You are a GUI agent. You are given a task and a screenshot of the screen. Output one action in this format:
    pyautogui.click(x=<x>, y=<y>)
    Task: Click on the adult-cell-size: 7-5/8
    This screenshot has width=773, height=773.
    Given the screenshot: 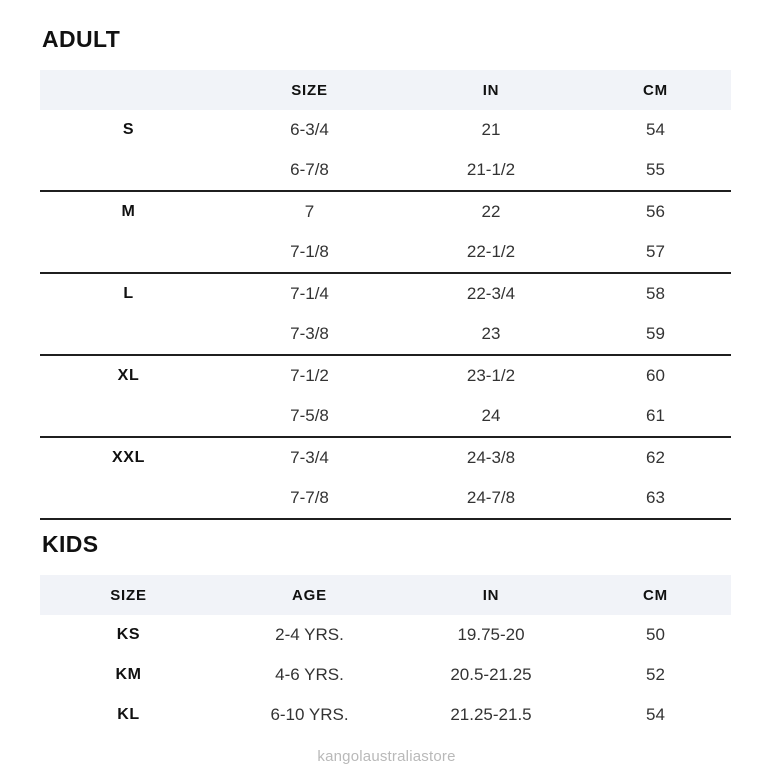 What is the action you would take?
    pyautogui.click(x=309, y=415)
    